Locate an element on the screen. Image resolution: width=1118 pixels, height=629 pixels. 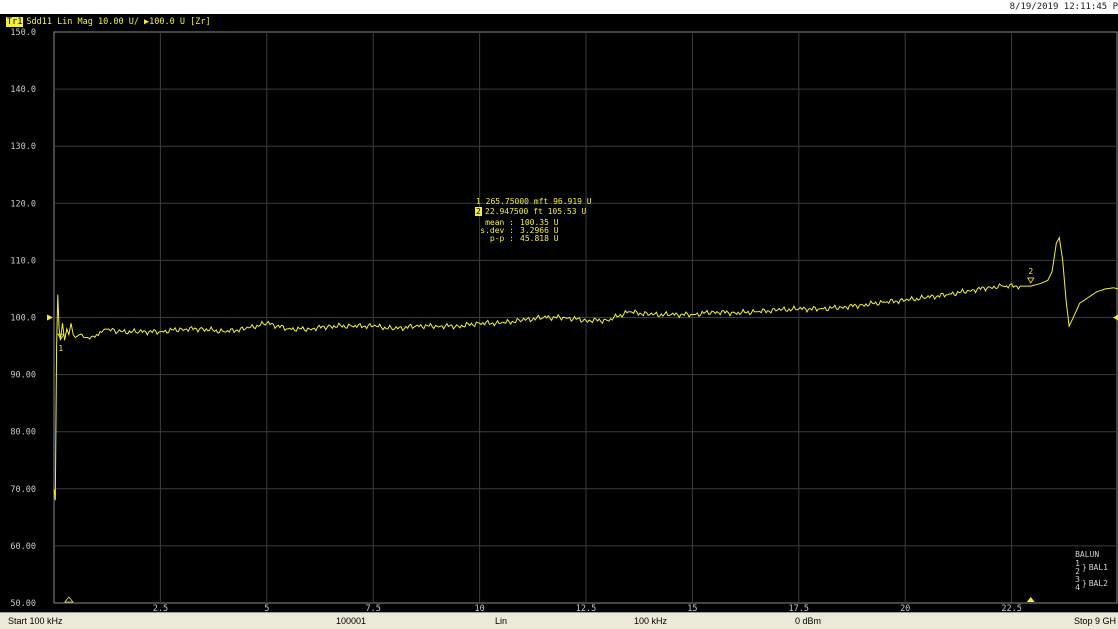
marker-1-readout: 1 265.75000 mft 96.919 U is located at coordinates (534, 201).